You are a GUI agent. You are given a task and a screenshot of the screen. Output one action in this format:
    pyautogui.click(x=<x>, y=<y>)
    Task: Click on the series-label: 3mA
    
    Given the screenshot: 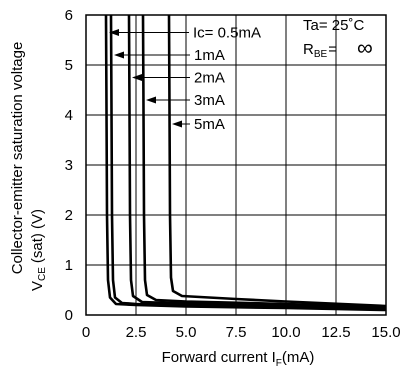 What is the action you would take?
    pyautogui.click(x=209, y=100)
    